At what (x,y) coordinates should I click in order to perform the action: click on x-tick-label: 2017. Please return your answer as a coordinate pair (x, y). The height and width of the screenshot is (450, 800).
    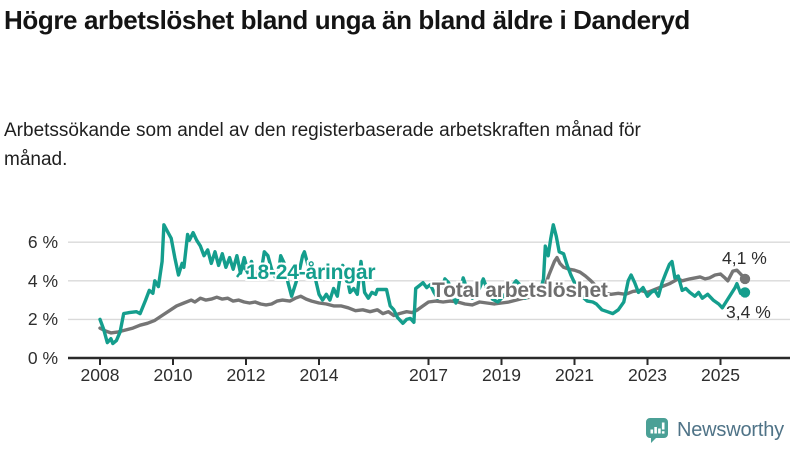
    Looking at the image, I should click on (428, 375).